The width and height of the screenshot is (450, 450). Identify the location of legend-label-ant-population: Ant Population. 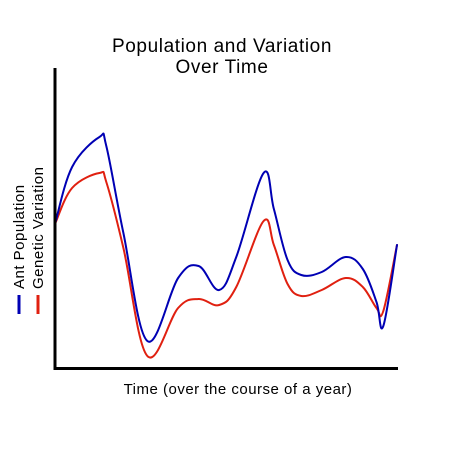
(19, 236).